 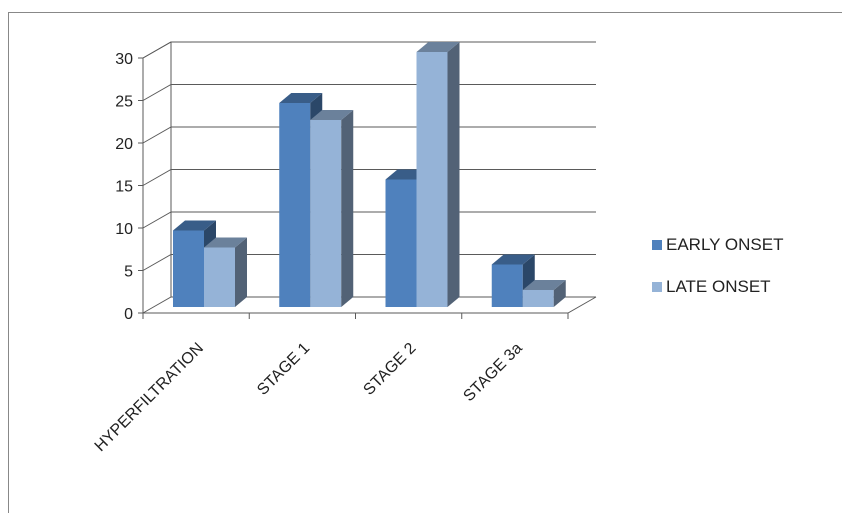 What do you see at coordinates (128, 314) in the screenshot?
I see `y-tick-label: 0` at bounding box center [128, 314].